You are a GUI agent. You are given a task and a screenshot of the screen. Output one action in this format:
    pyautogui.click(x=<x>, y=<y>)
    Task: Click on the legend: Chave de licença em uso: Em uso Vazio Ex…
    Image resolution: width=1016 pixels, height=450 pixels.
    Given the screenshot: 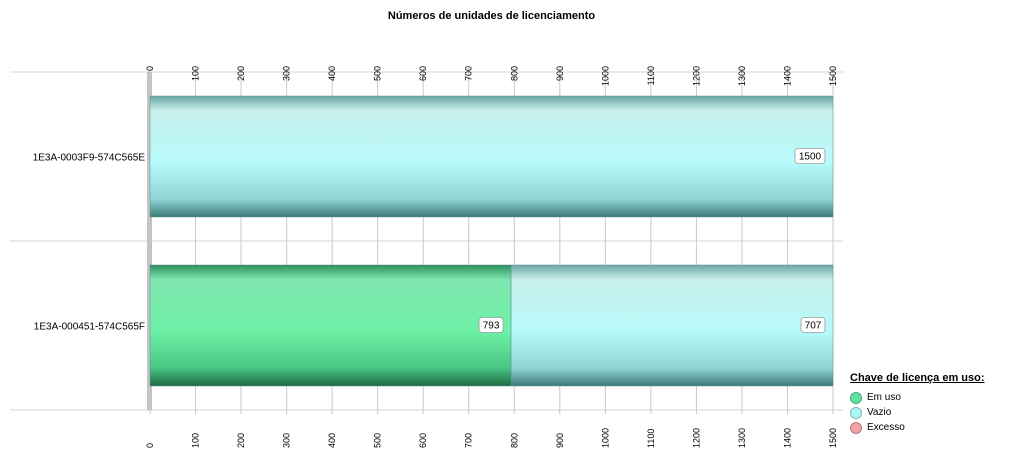 What is the action you would take?
    pyautogui.click(x=933, y=403)
    